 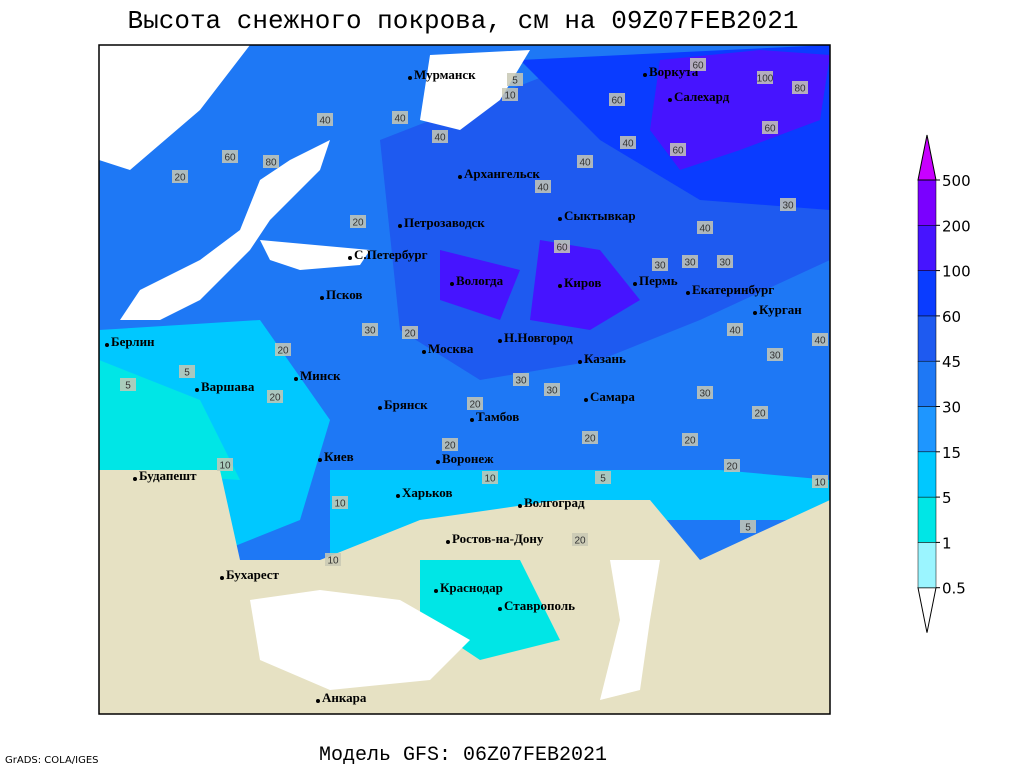 I want to click on city-label: Ставрополь, so click(x=539, y=605).